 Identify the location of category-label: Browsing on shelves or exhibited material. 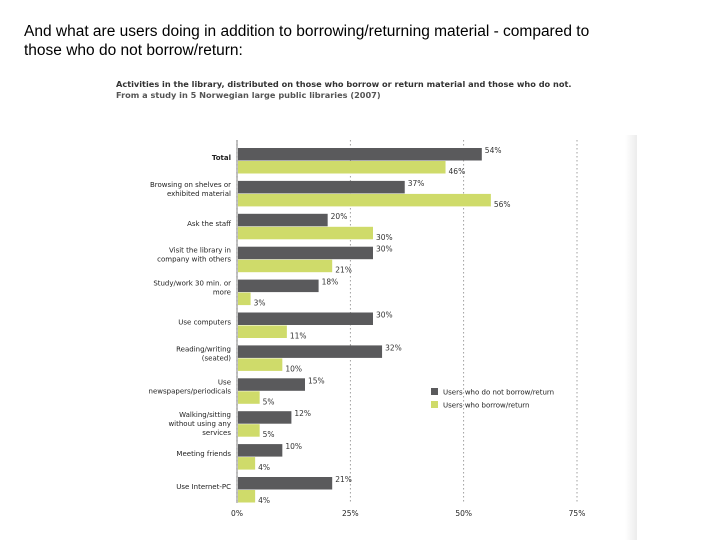
(190, 189).